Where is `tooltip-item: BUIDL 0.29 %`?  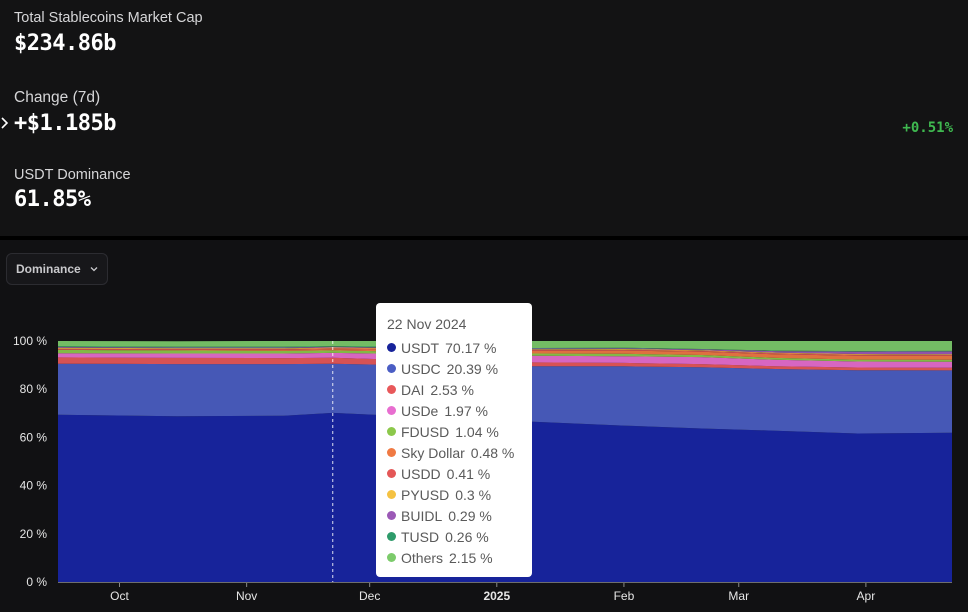
tooltip-item: BUIDL 0.29 % is located at coordinates (459, 515).